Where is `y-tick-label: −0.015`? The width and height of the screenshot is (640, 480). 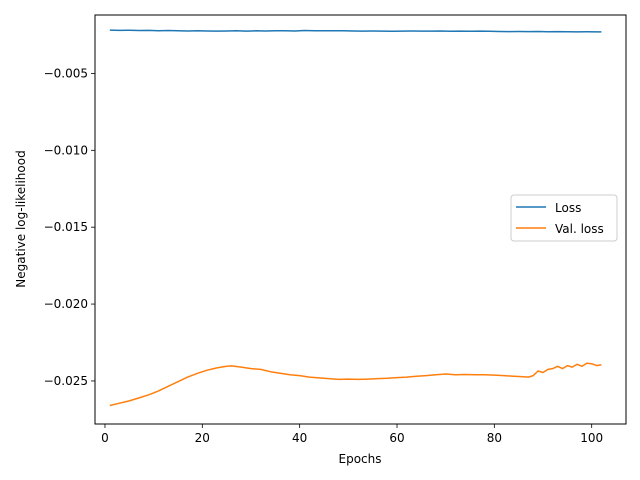
y-tick-label: −0.015 is located at coordinates (66, 227).